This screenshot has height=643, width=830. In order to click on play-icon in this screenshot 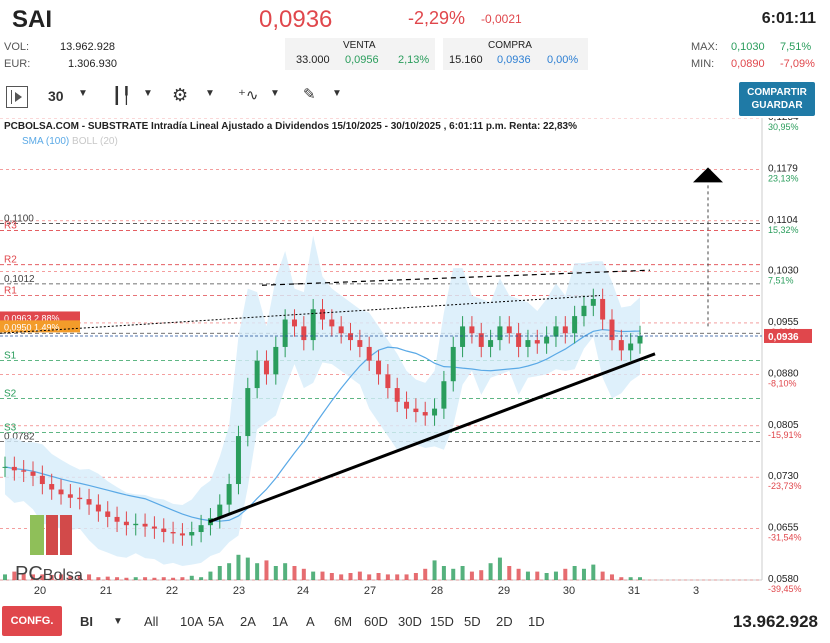, I will do `click(17, 97)`.